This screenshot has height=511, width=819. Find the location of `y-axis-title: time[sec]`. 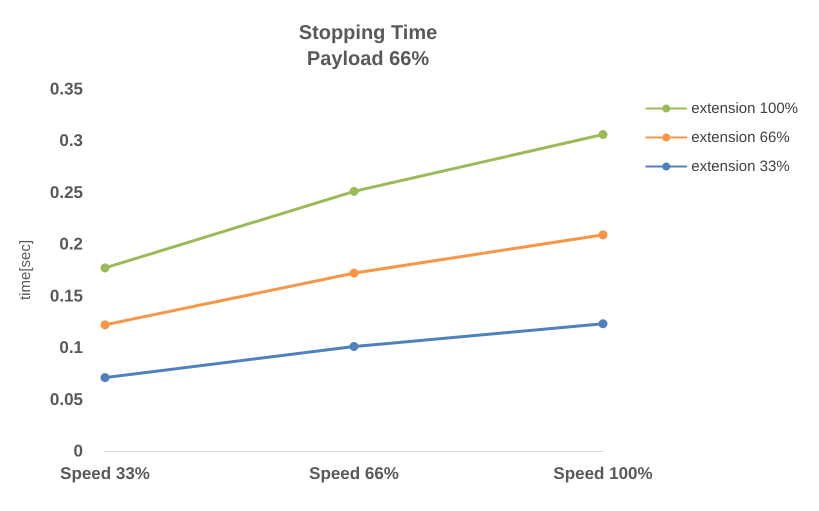

y-axis-title: time[sec] is located at coordinates (25, 270).